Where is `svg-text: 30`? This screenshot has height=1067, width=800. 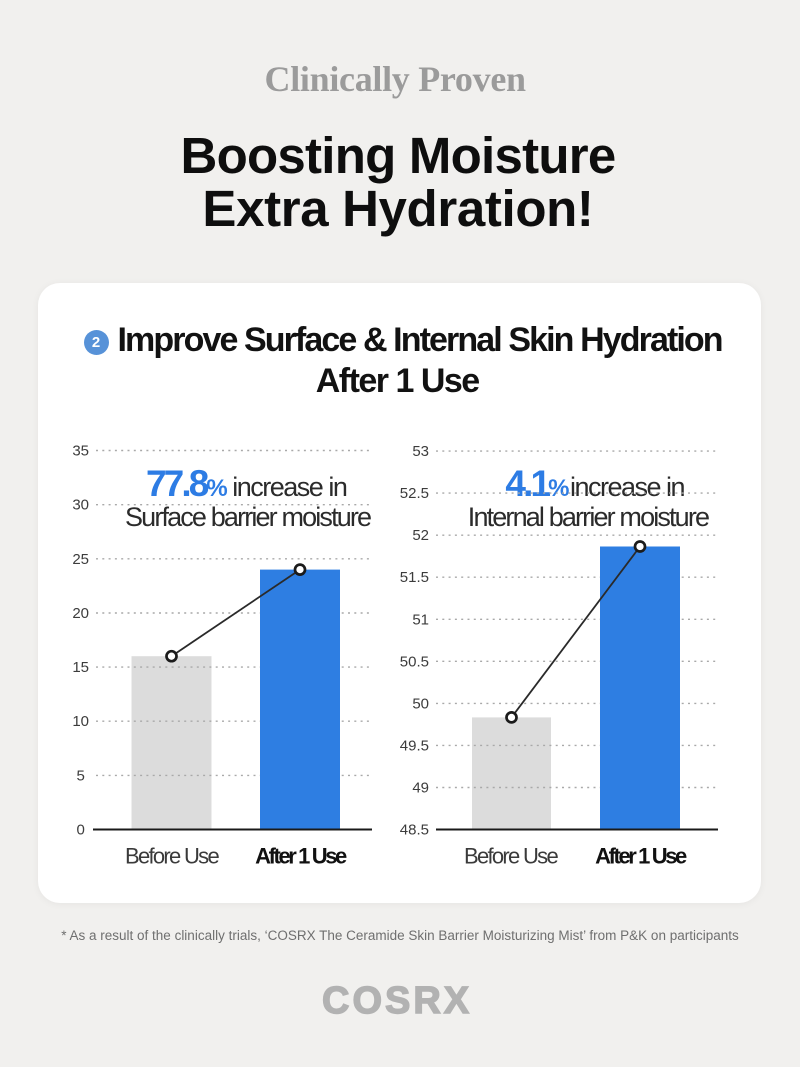
svg-text: 30 is located at coordinates (80, 505).